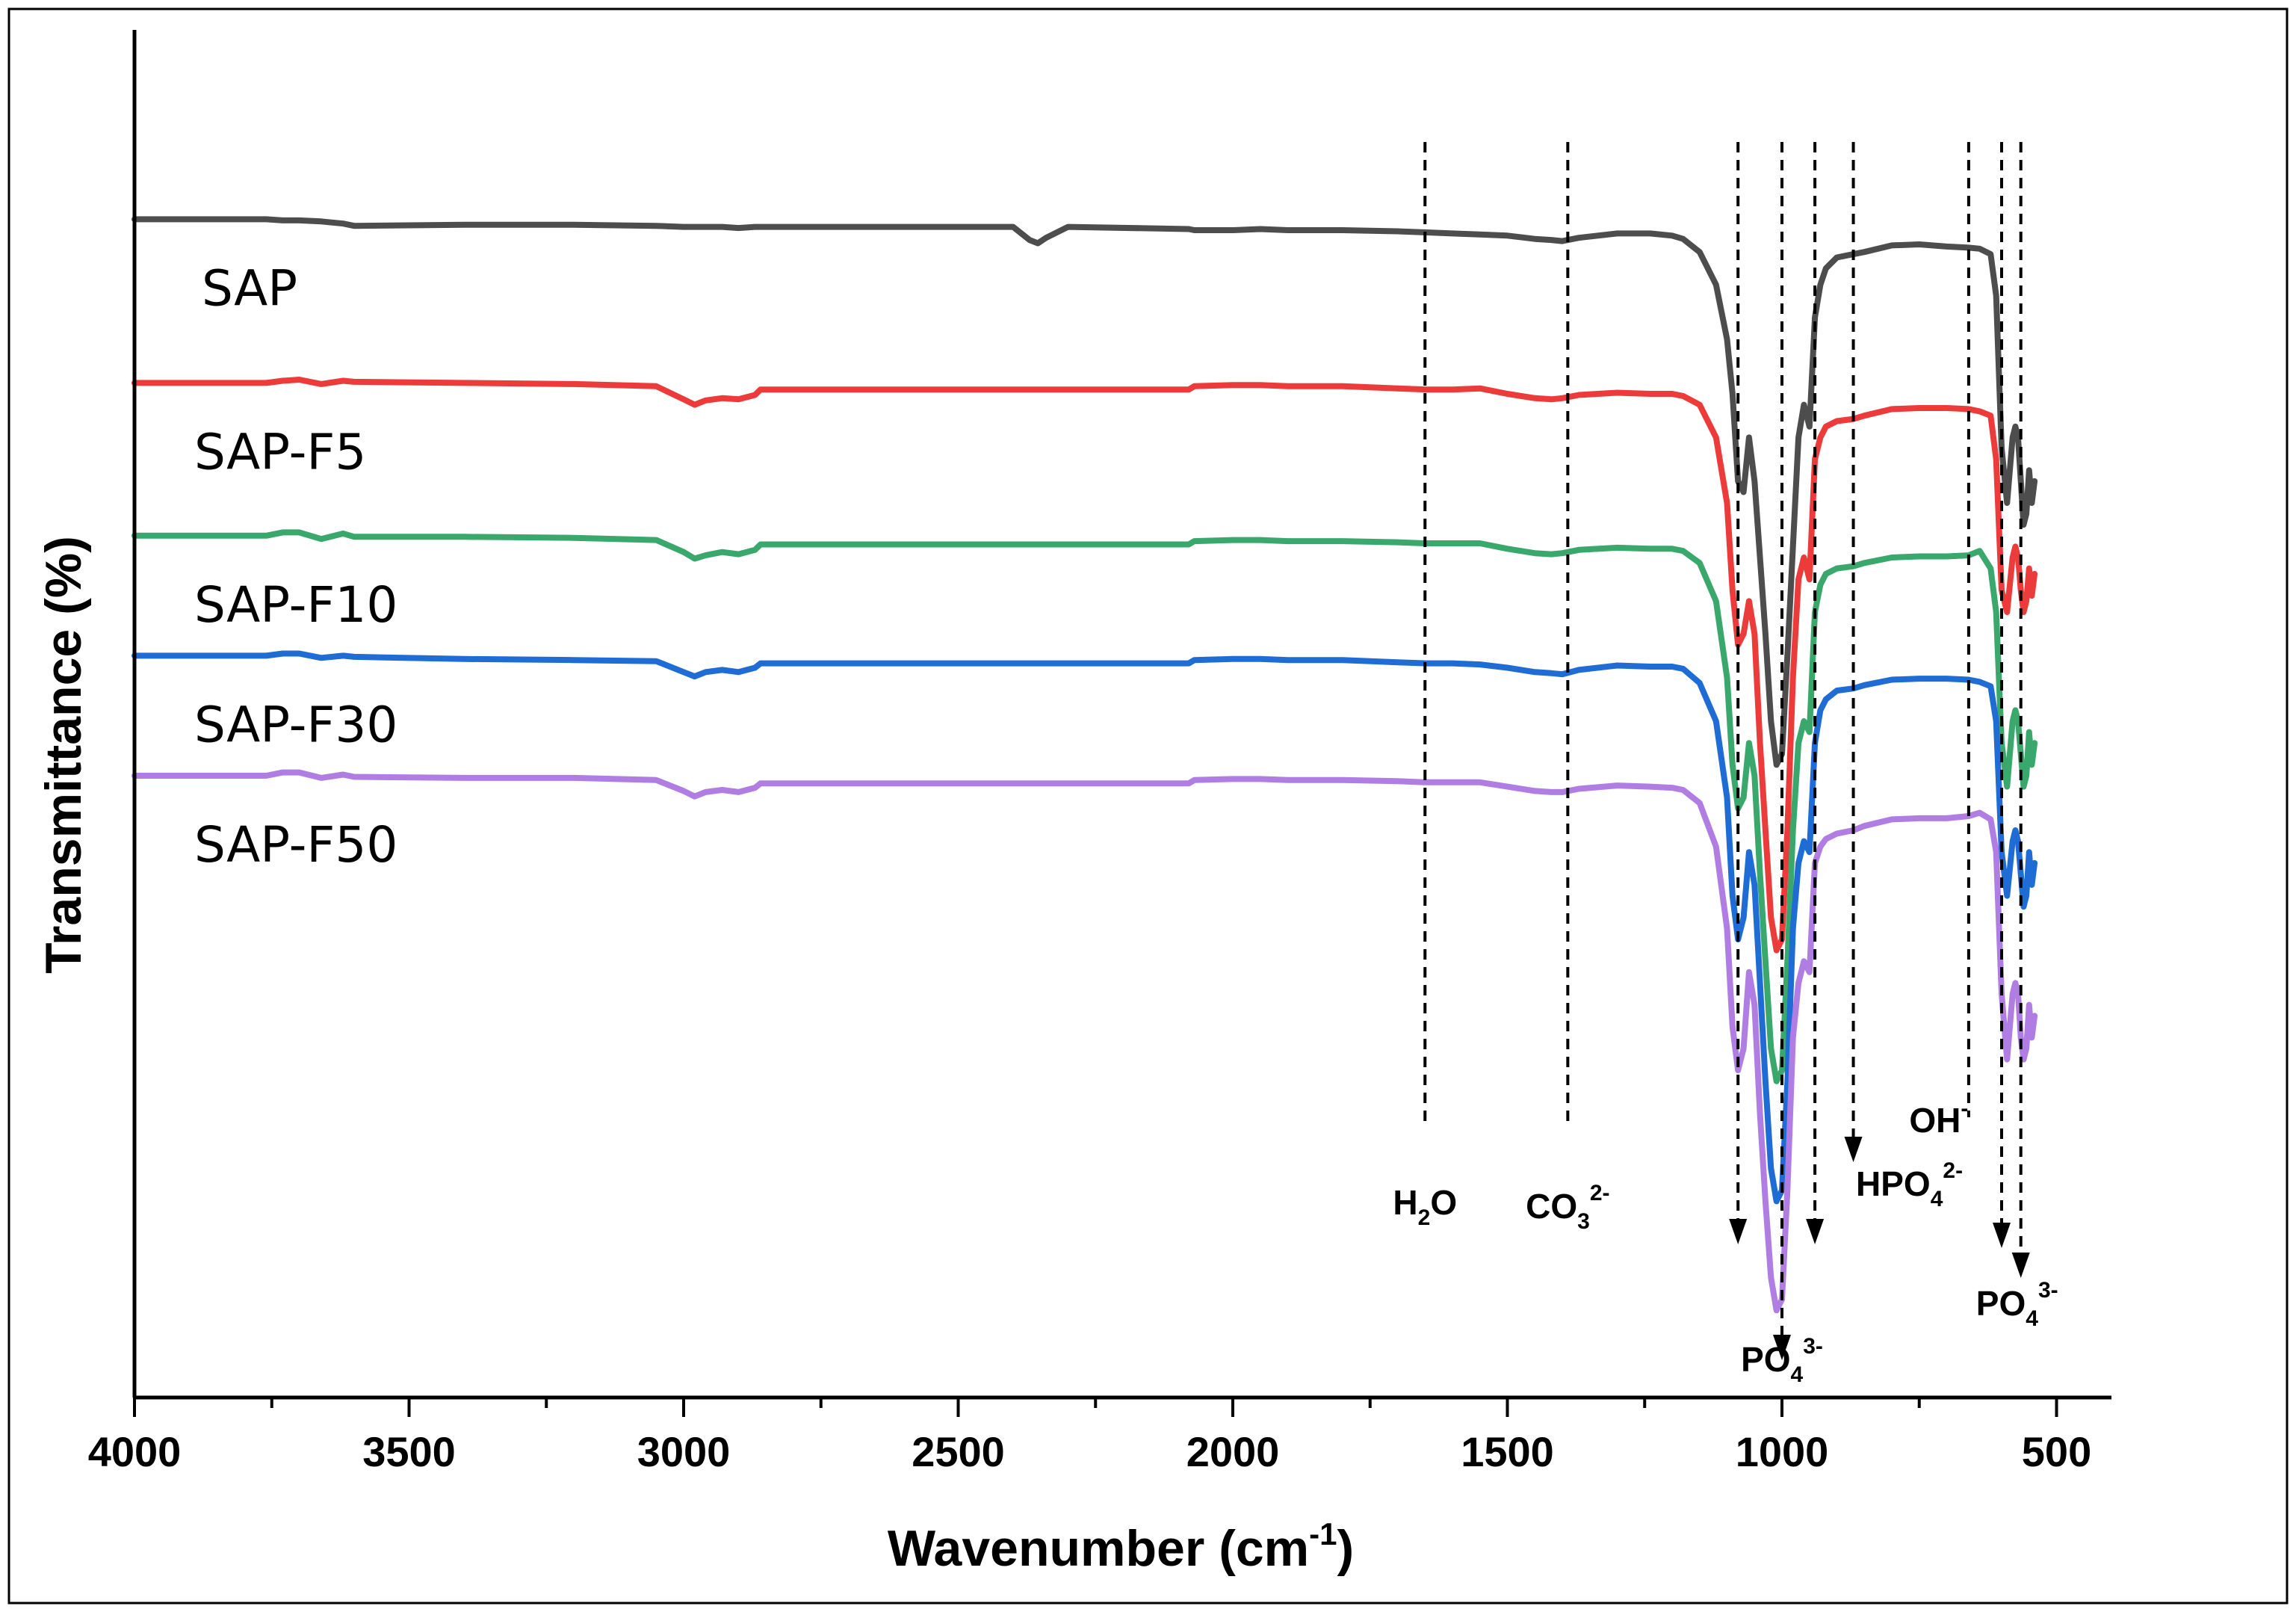  Describe the element at coordinates (1425, 1207) in the screenshot. I see `band-label: H2O` at that location.